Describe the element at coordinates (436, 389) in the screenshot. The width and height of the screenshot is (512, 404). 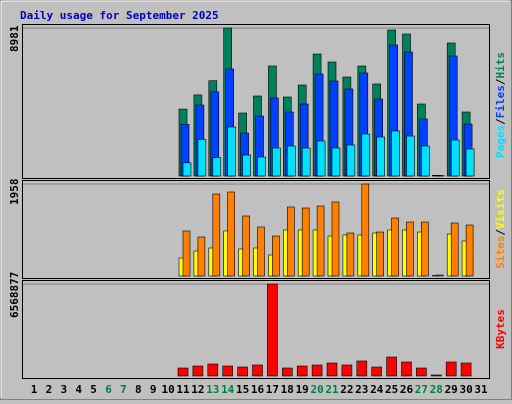
I see `x-tick-label: 28` at that location.